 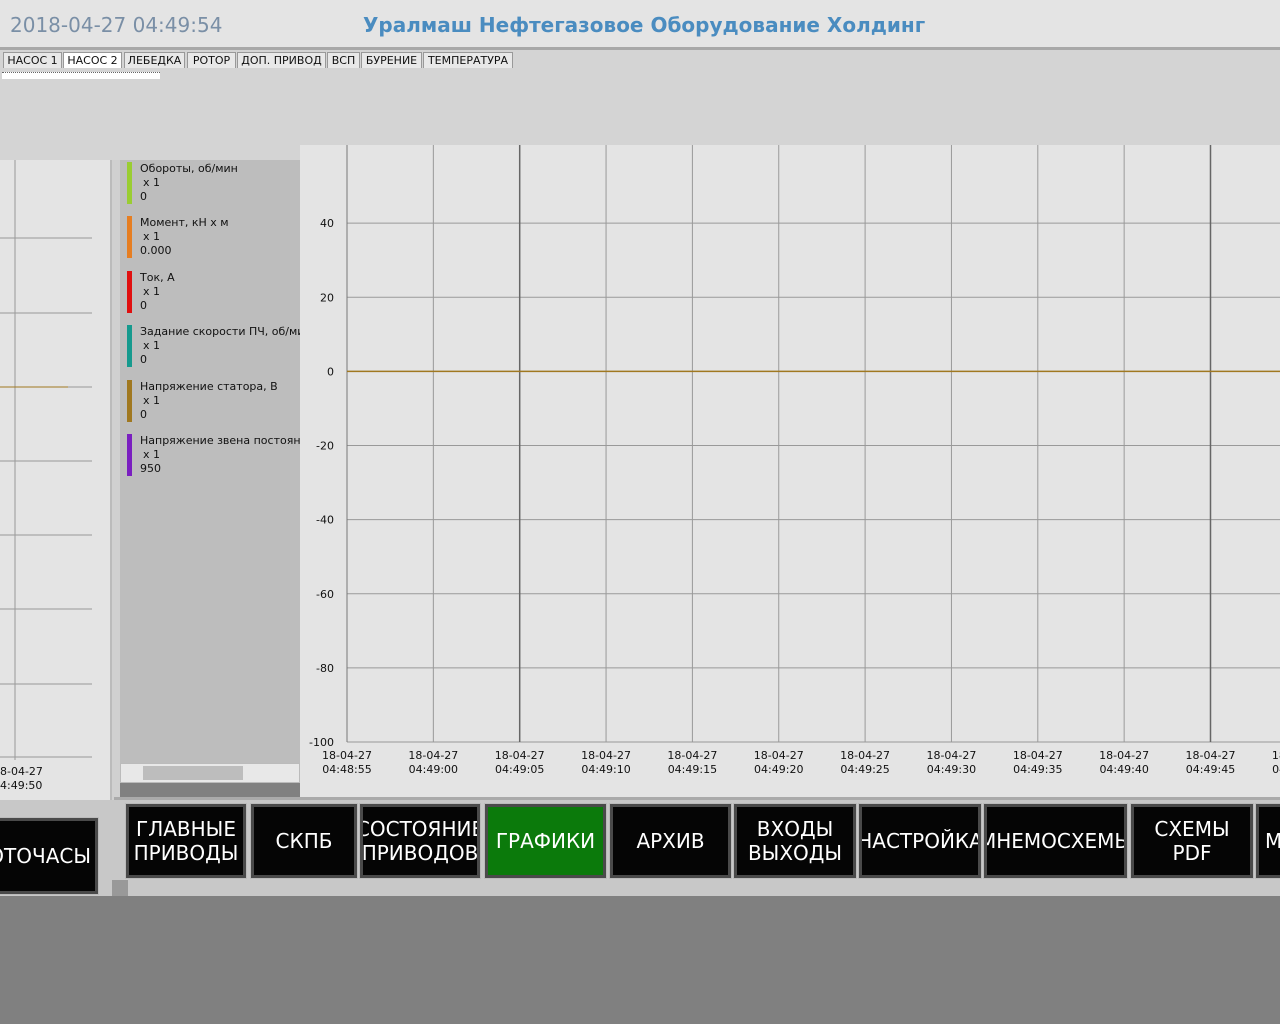 What do you see at coordinates (391, 60) in the screenshot?
I see `tab: БУРЕНИЕ` at bounding box center [391, 60].